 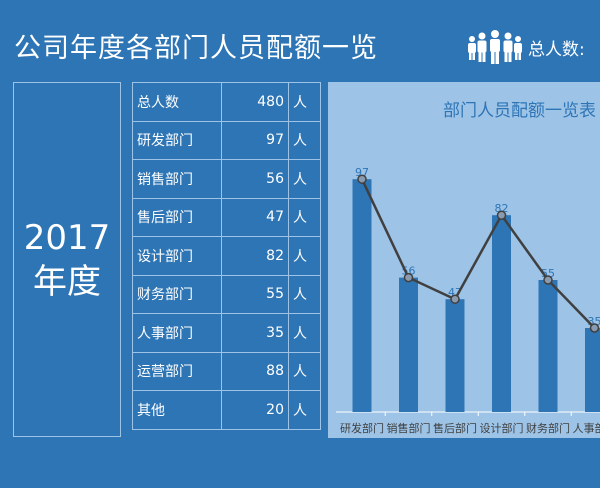 I want to click on table-row: 设计部门 82 人, so click(x=226, y=256).